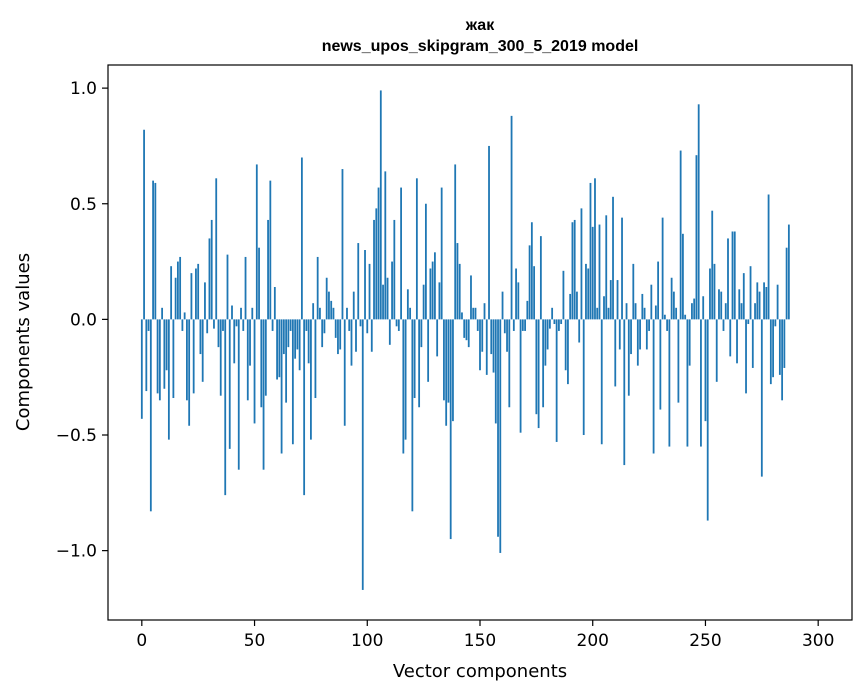 The width and height of the screenshot is (867, 696). What do you see at coordinates (480, 46) in the screenshot?
I see `chart-title-model: news_upos_skipgram_300_5_2019 model` at bounding box center [480, 46].